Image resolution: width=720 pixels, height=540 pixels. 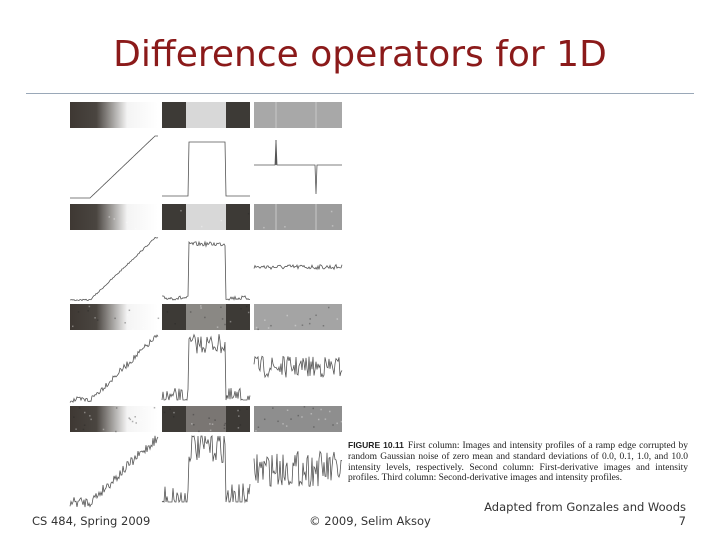 I want to click on figure-label: FIGURE 10.11, so click(x=376, y=445).